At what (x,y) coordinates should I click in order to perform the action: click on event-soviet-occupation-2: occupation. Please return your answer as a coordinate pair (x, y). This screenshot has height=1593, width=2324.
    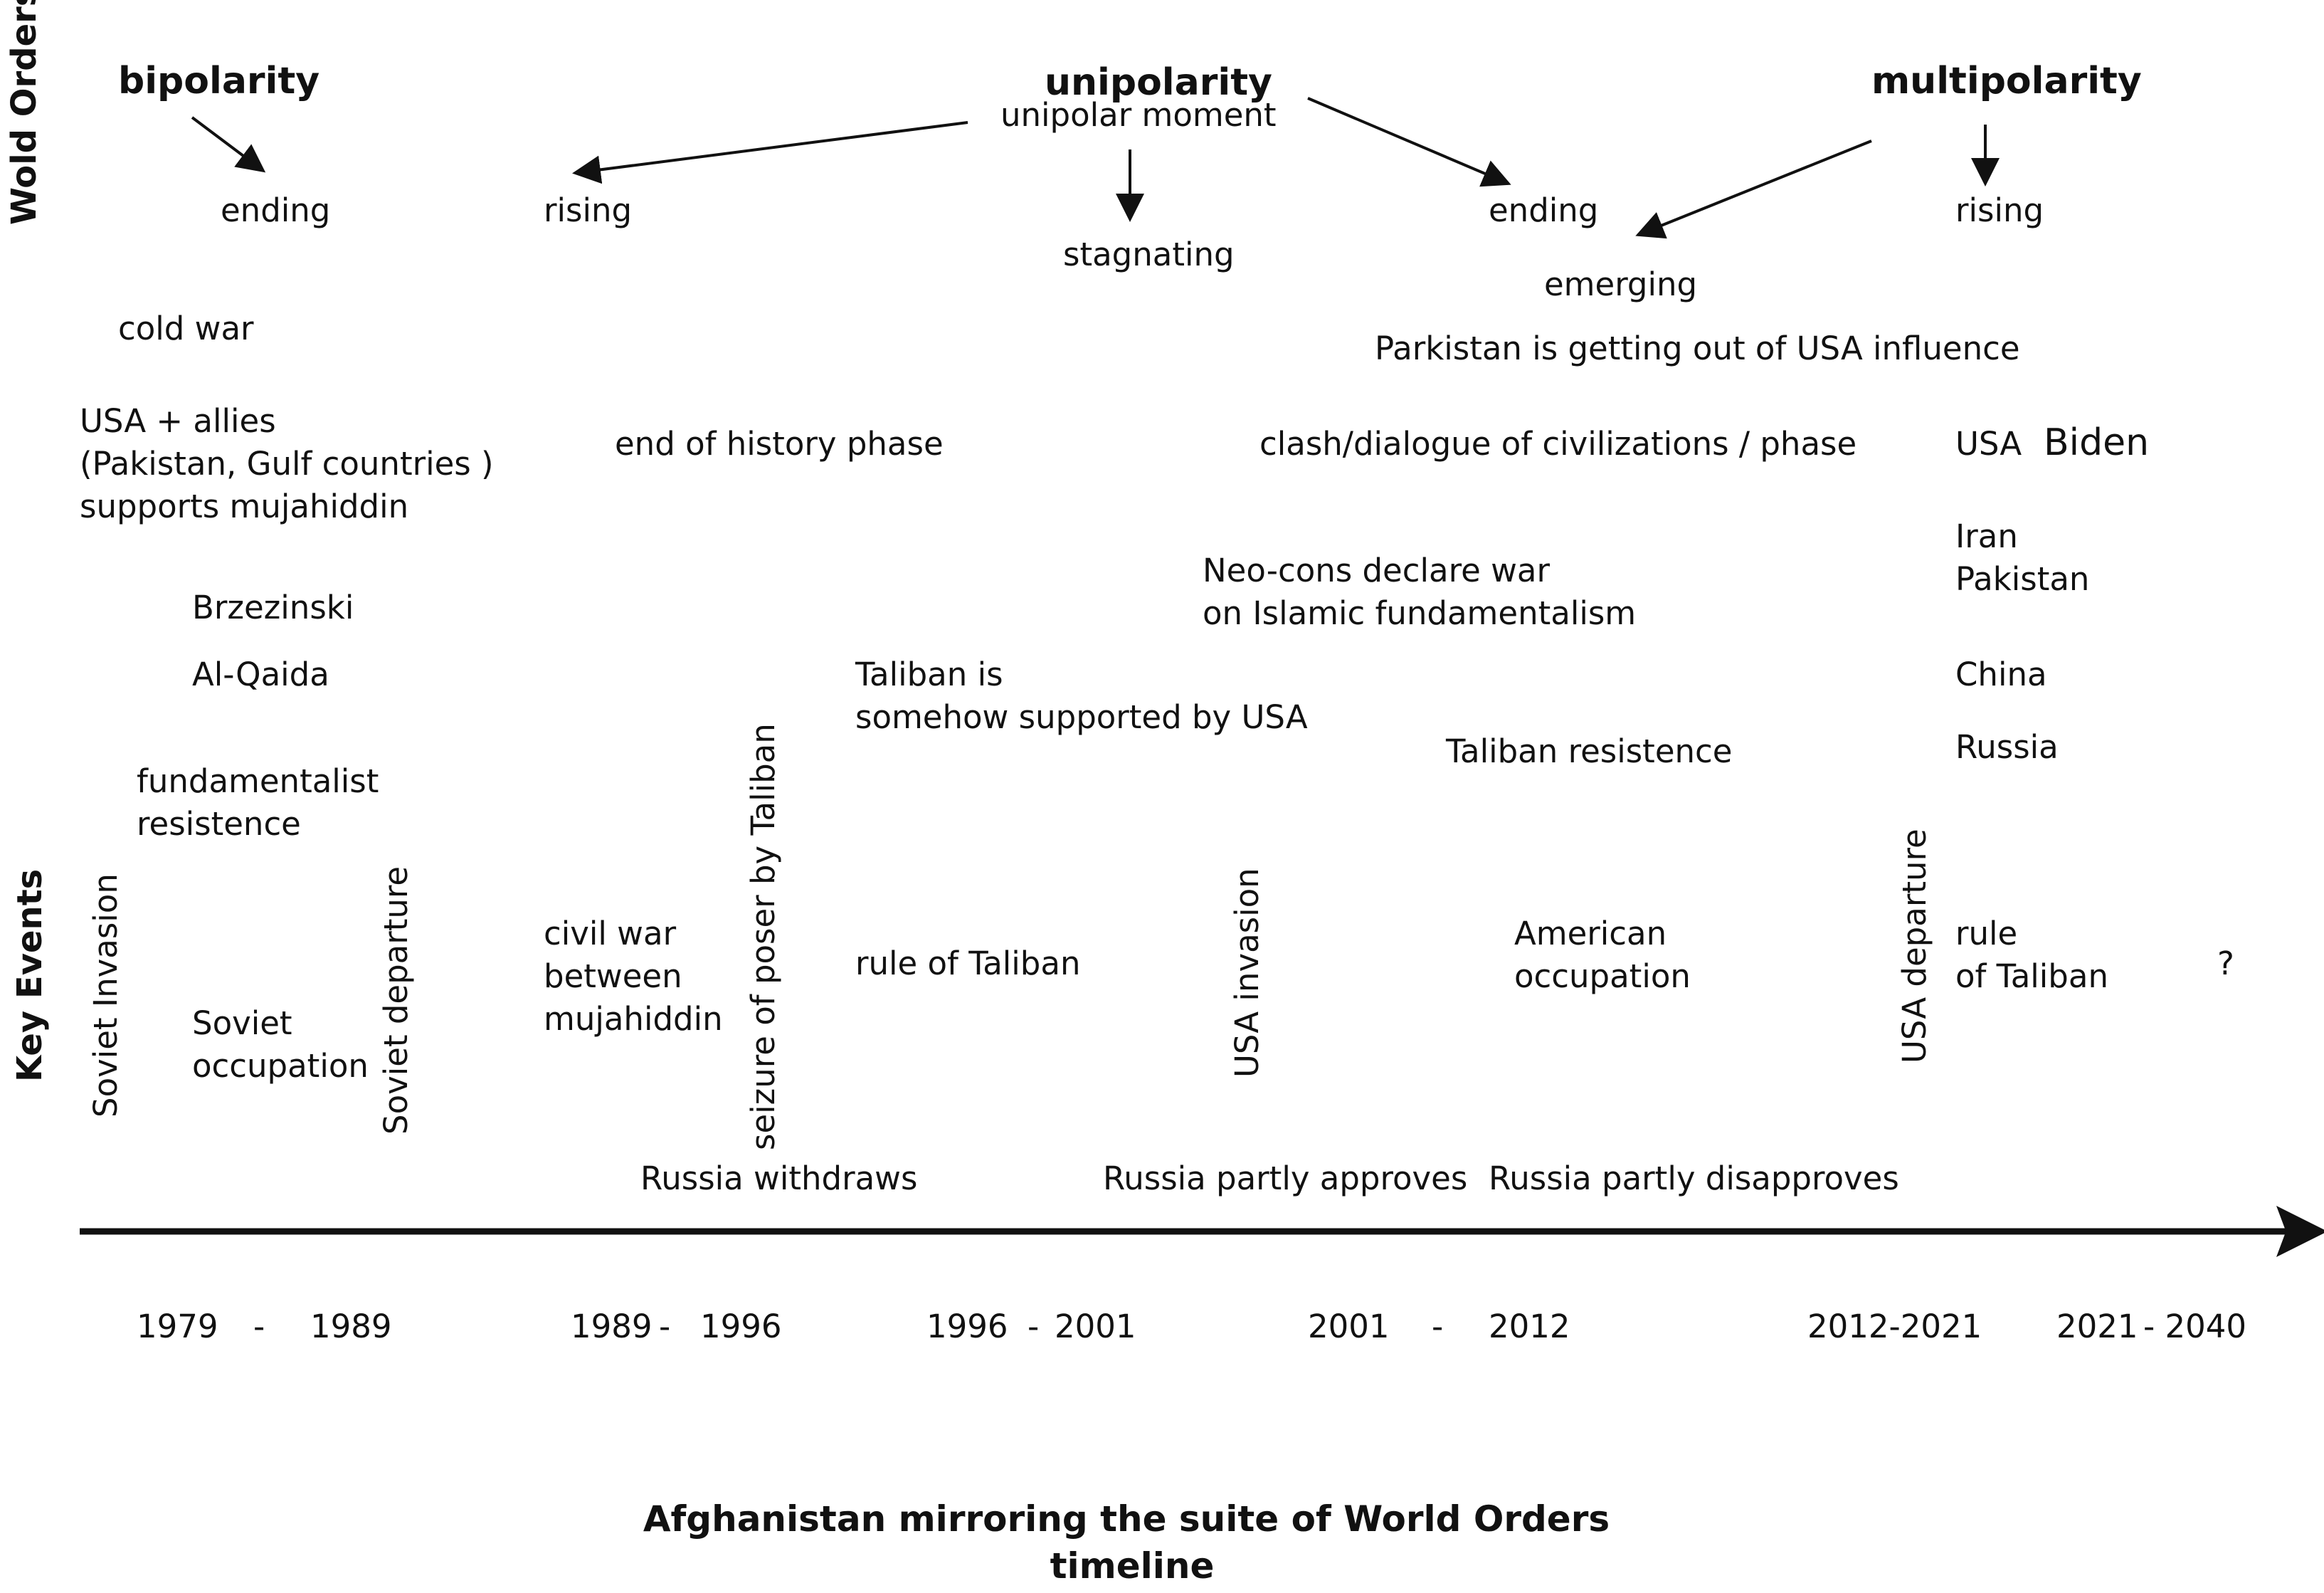
    Looking at the image, I should click on (280, 1066).